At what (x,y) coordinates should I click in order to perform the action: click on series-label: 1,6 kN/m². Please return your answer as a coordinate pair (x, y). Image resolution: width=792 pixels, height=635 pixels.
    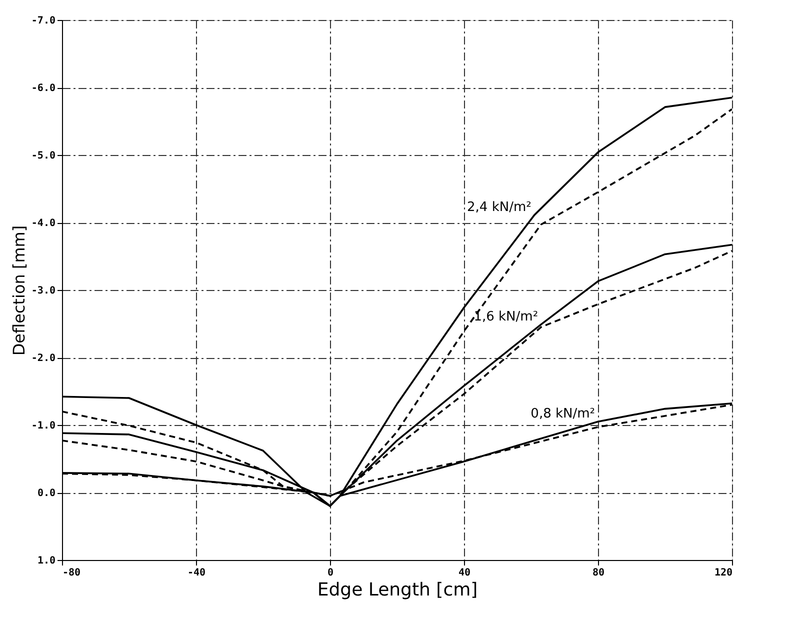
    Looking at the image, I should click on (506, 316).